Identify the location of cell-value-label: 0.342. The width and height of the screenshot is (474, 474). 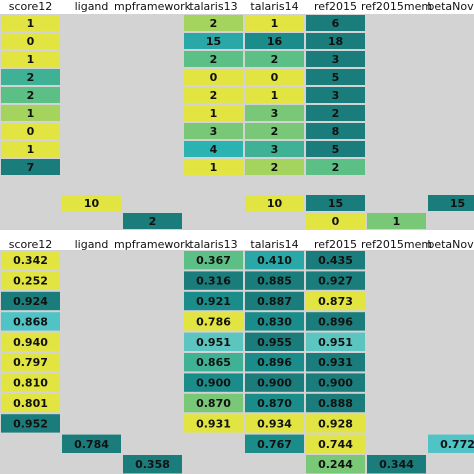
(30, 260).